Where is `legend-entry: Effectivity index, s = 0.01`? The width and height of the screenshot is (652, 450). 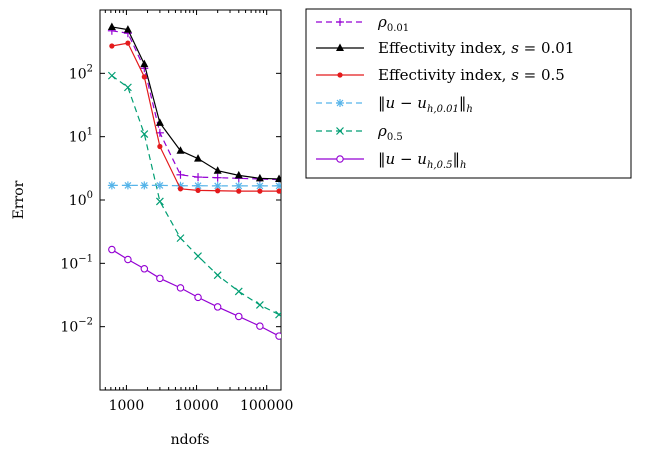 legend-entry: Effectivity index, s = 0.01 is located at coordinates (445, 48).